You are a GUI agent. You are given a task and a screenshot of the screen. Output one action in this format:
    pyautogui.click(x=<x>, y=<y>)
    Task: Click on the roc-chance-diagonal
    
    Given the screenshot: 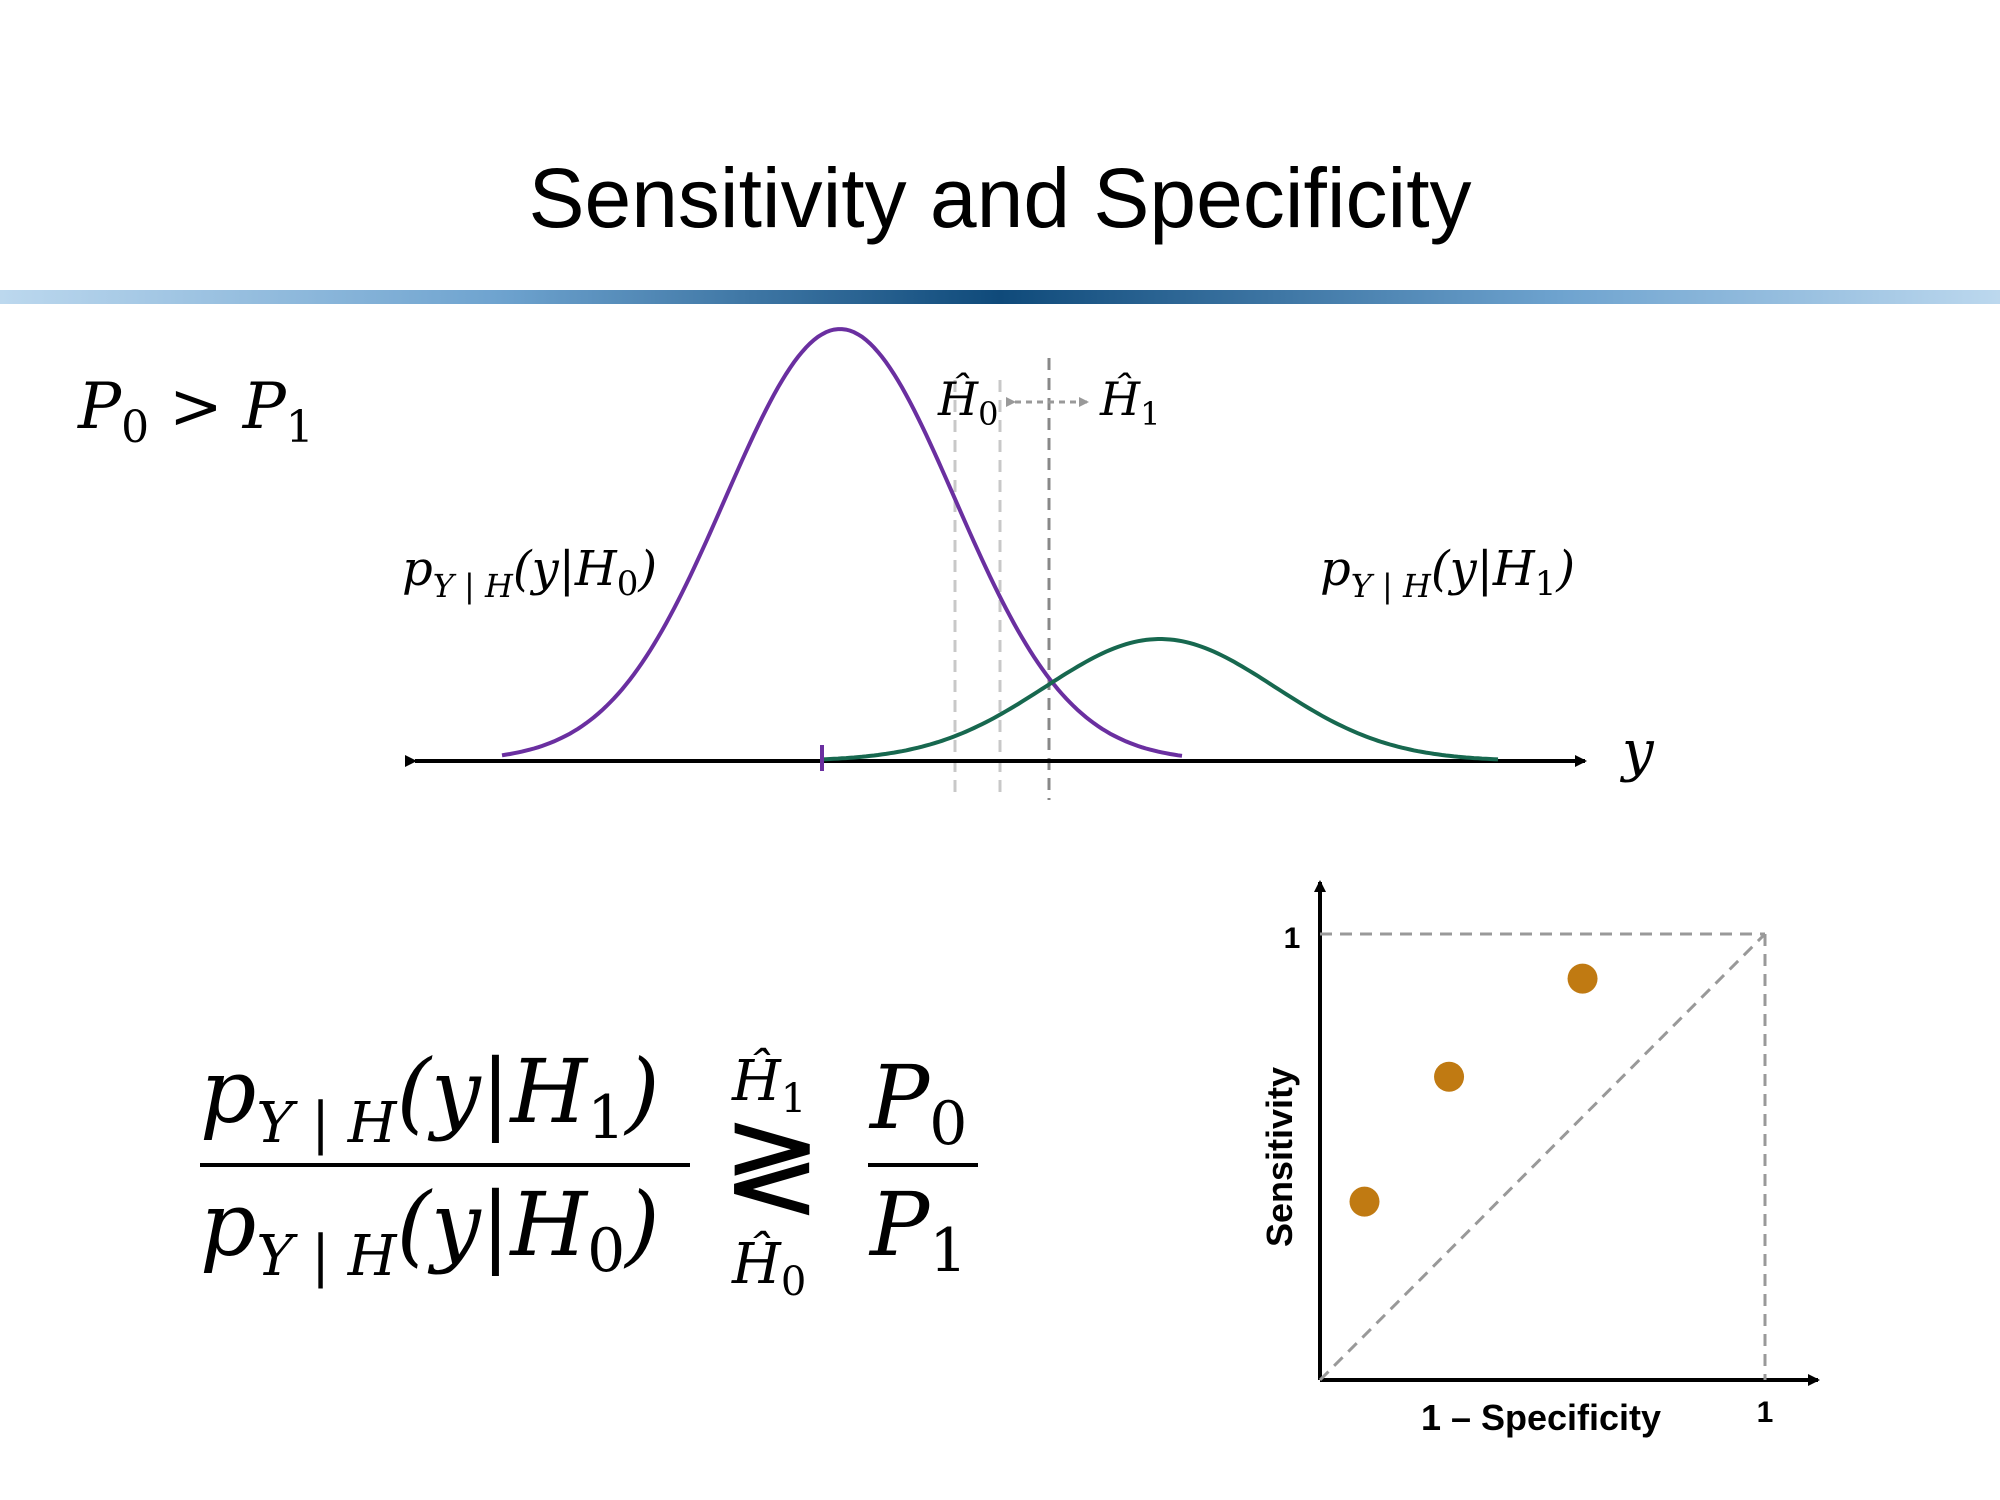 What is the action you would take?
    pyautogui.click(x=1542, y=1157)
    